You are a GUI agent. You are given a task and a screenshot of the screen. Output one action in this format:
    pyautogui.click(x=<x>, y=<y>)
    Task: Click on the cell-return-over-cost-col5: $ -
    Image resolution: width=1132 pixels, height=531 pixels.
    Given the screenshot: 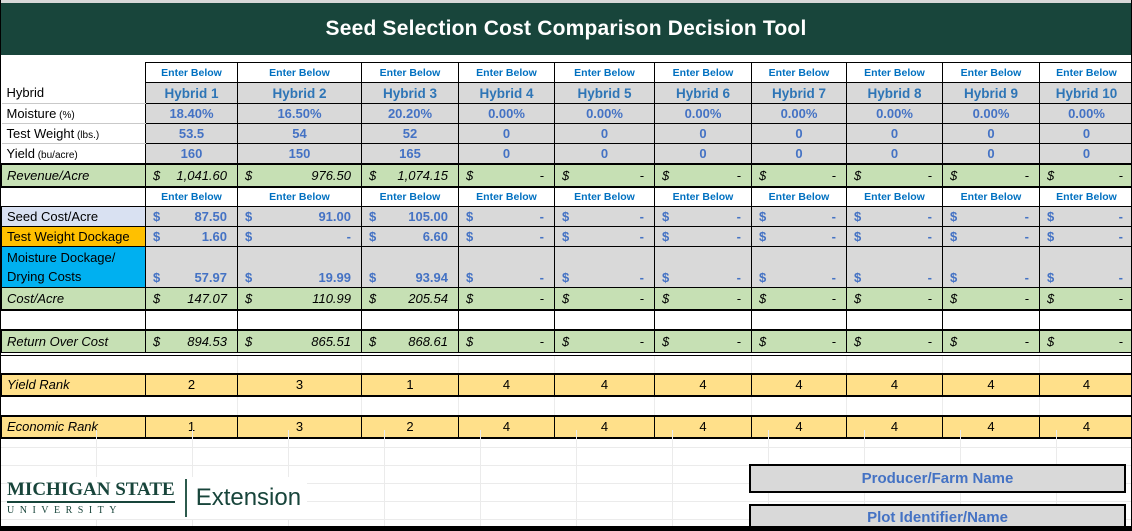 What is the action you would take?
    pyautogui.click(x=604, y=342)
    